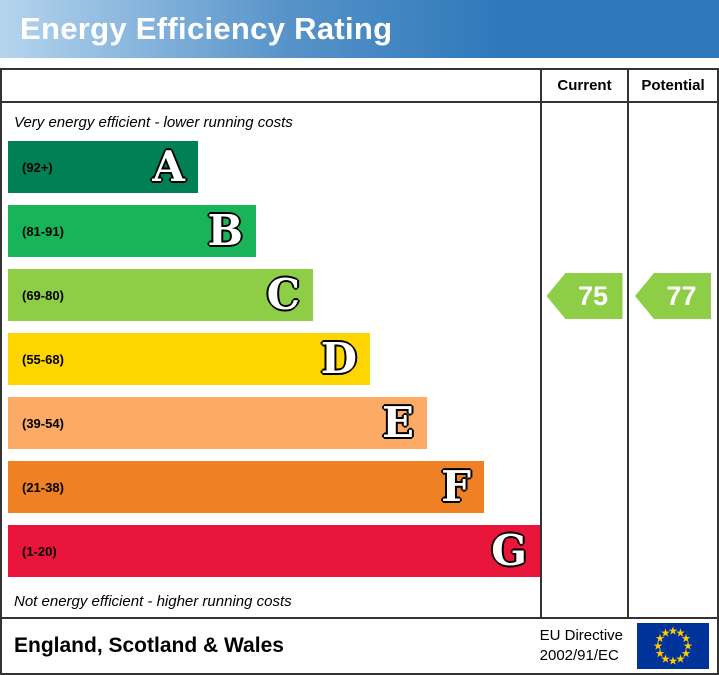 The width and height of the screenshot is (719, 675). I want to click on band-a-letter: A, so click(168, 166).